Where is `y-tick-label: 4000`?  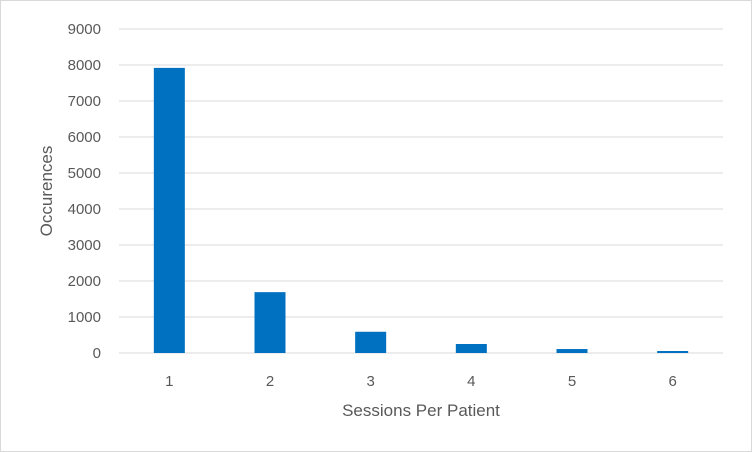
y-tick-label: 4000 is located at coordinates (84, 209).